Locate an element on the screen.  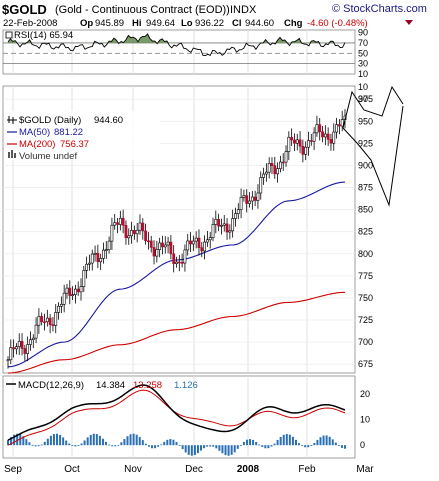
symbol-label: $GOLD is located at coordinates (24, 9).